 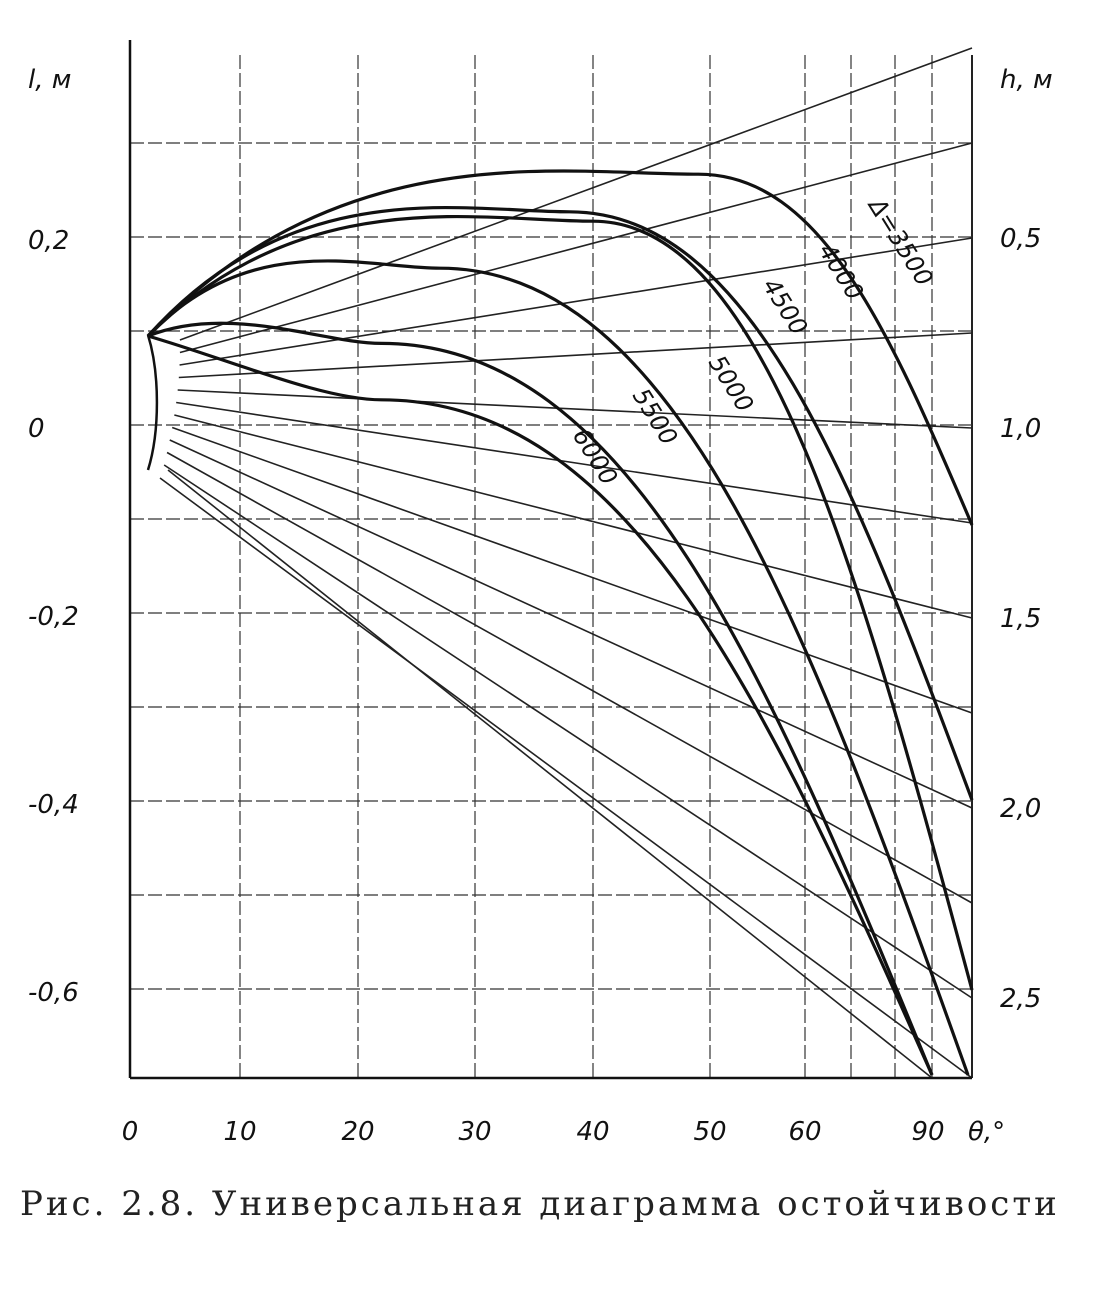 I want to click on right-tick-label: 1,5, so click(x=1020, y=619).